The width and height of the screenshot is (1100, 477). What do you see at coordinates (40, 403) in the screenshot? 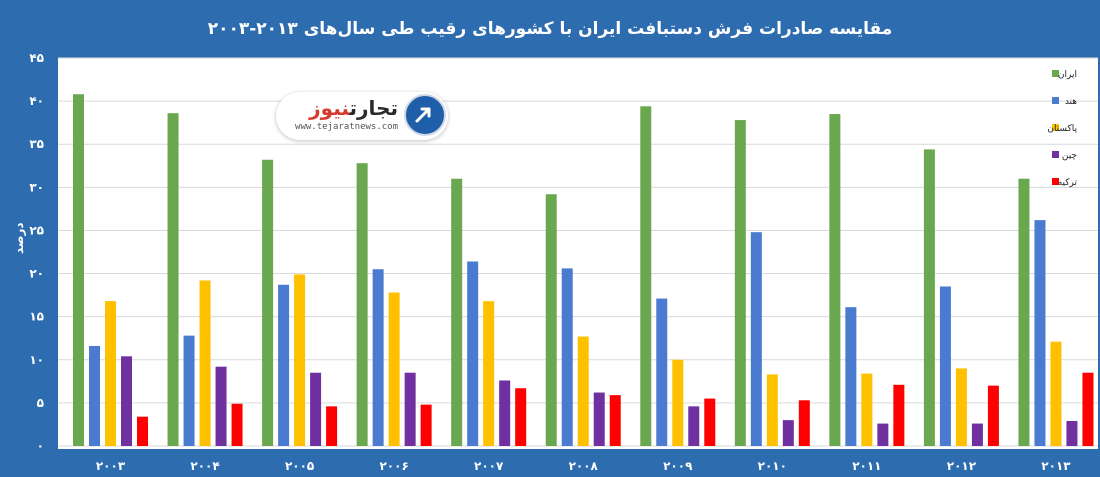
I see `y-tick-label: ۵` at bounding box center [40, 403].